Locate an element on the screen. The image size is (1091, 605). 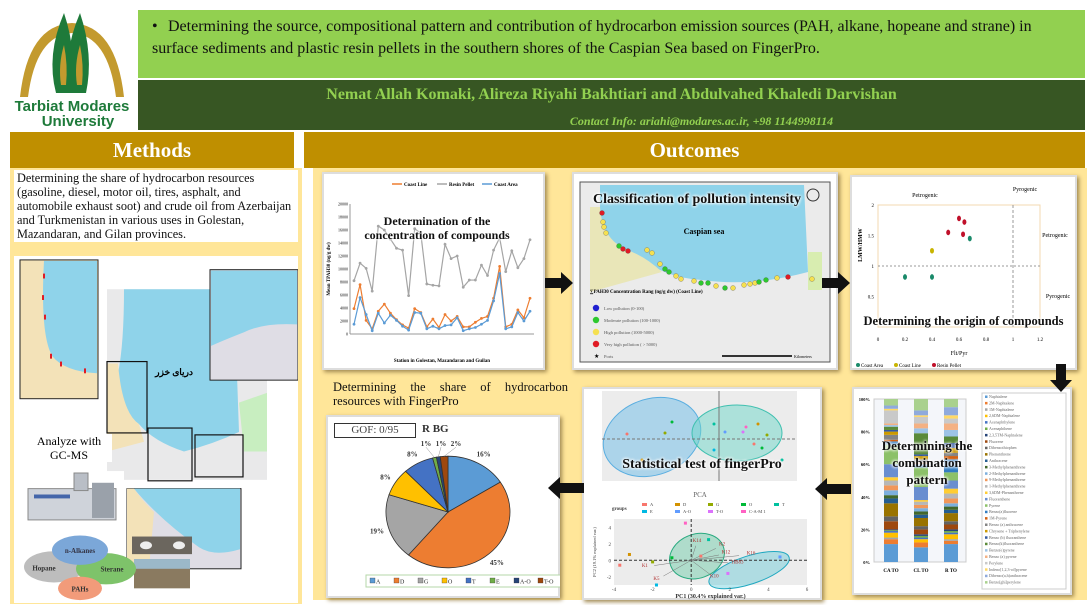
legend-label: Coast Area is located at coordinates (872, 366).